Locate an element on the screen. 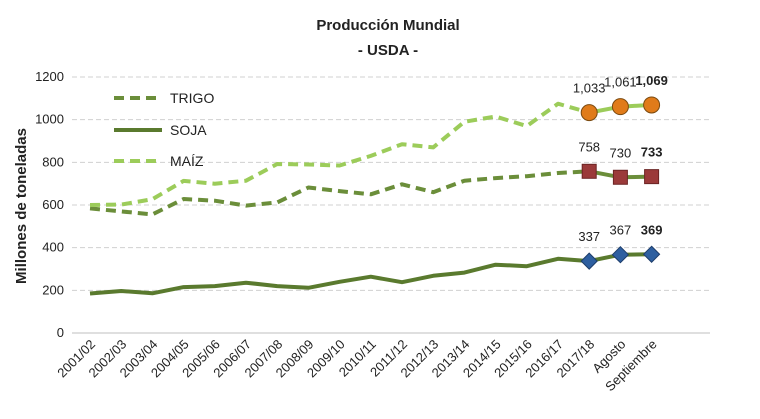 The image size is (760, 419). data-label-soja: 367 is located at coordinates (621, 230).